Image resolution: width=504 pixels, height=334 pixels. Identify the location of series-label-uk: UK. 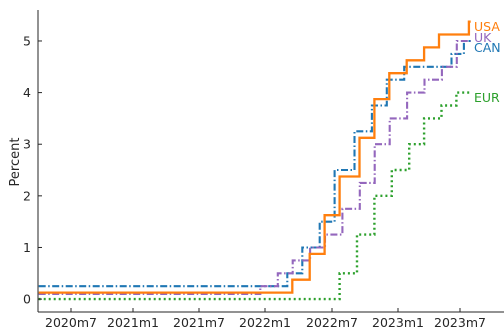
(483, 37).